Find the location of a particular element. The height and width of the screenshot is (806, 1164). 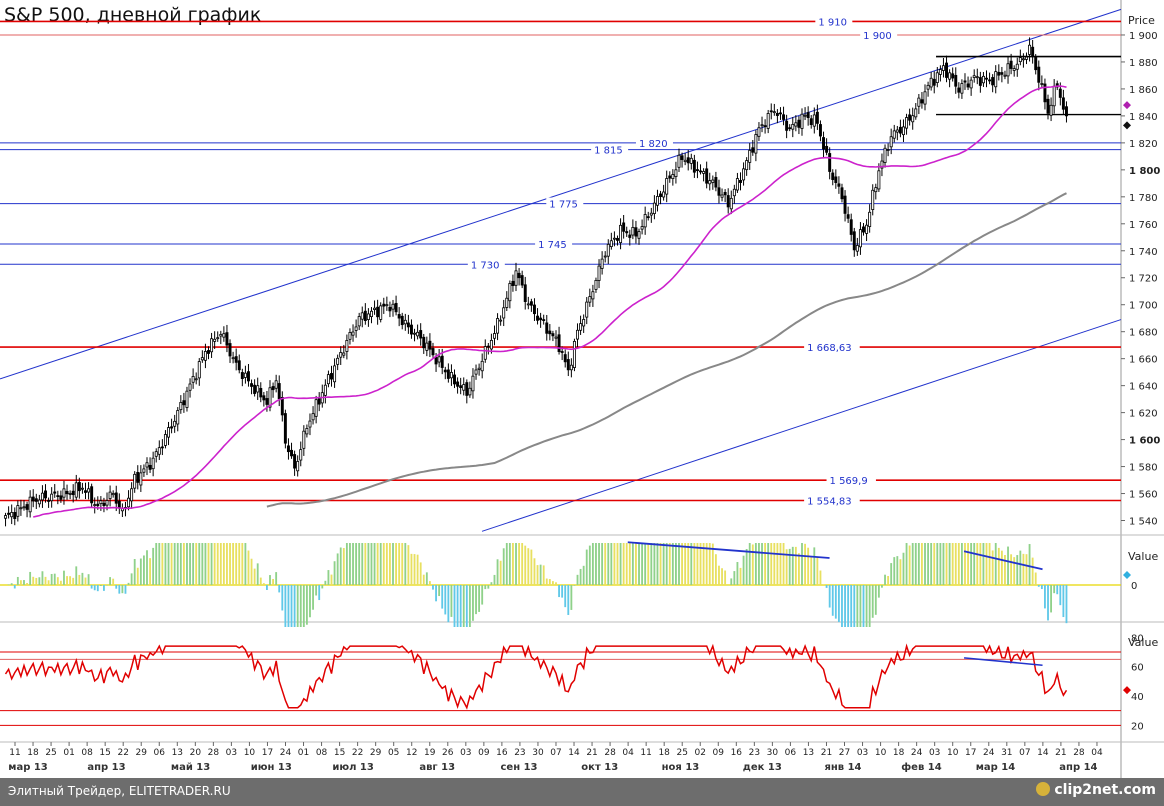

x-day-label: 01 is located at coordinates (303, 753).